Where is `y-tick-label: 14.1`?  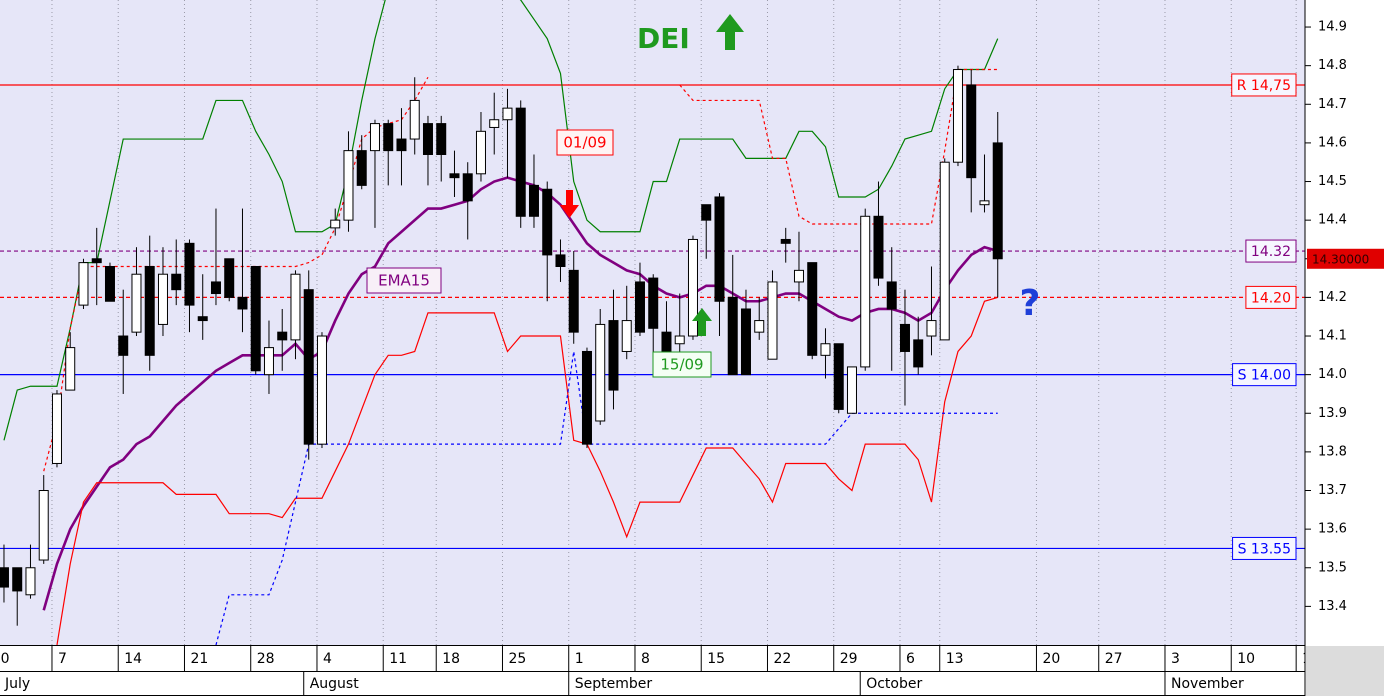
y-tick-label: 14.1 is located at coordinates (1332, 336).